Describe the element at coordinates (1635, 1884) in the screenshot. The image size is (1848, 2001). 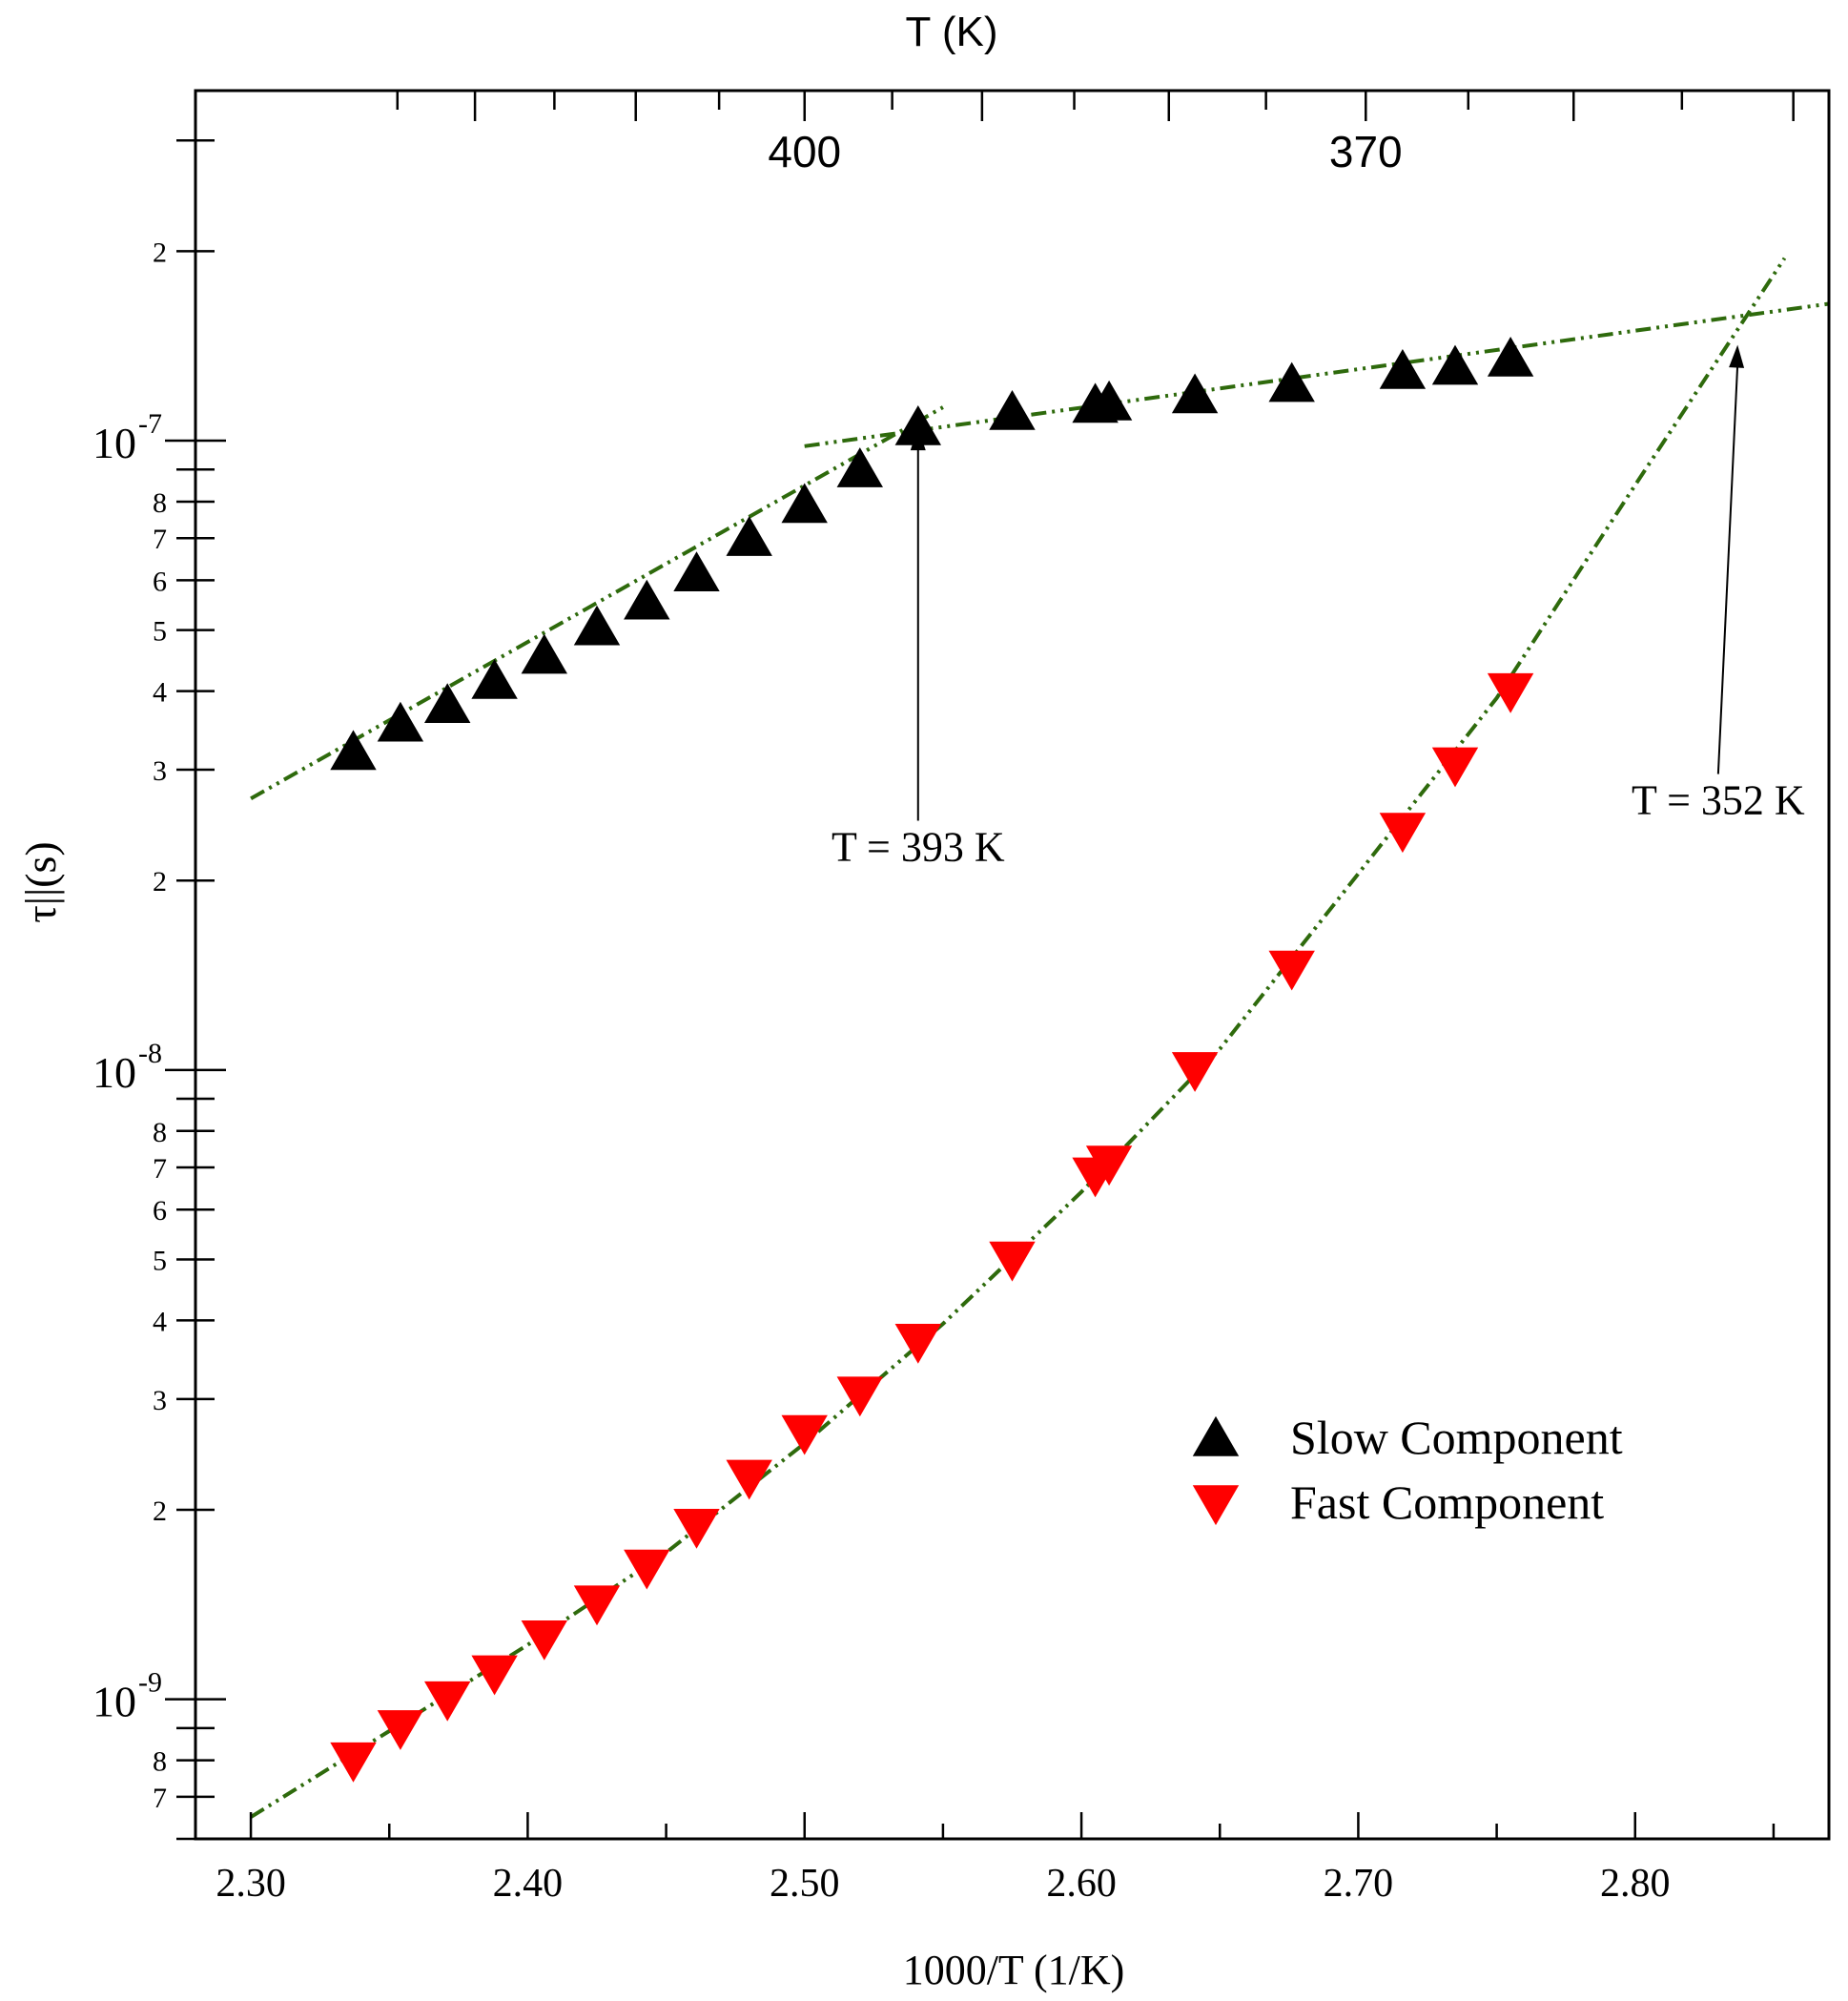
I see `x-tick-label: 2.80` at that location.